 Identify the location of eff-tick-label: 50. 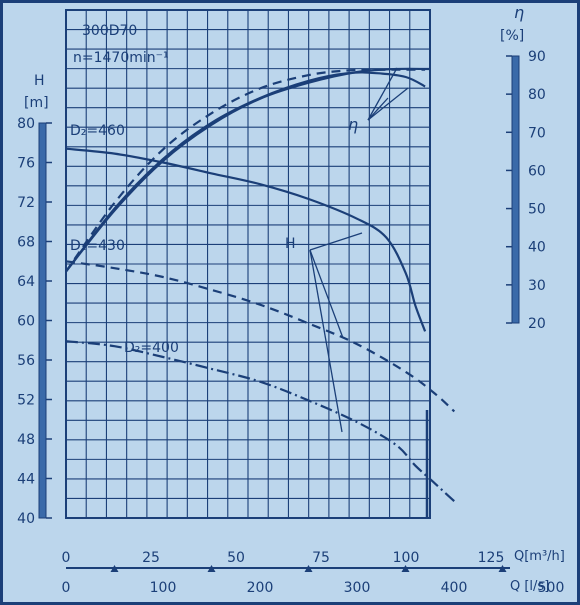
(537, 210).